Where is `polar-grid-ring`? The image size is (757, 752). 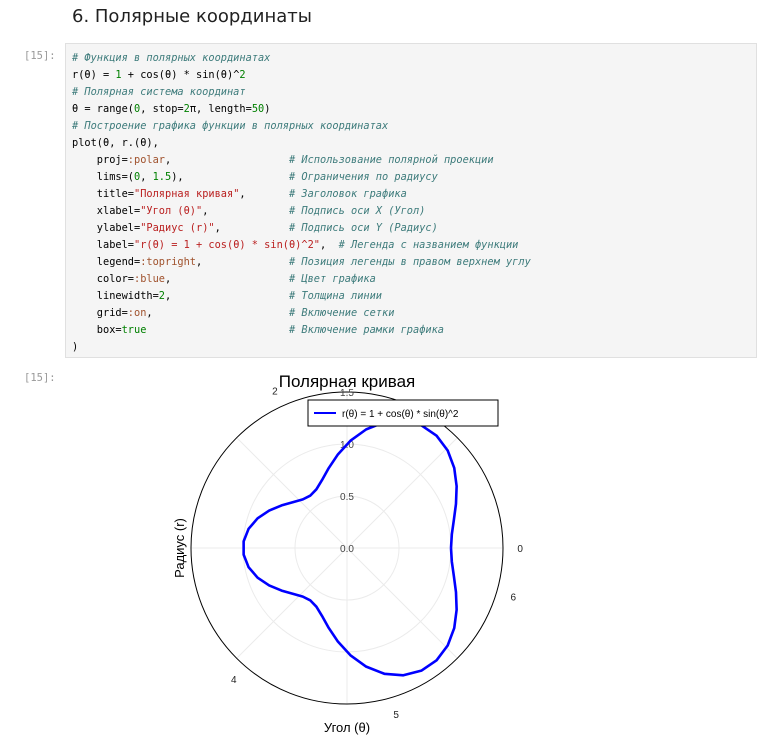
polar-grid-ring is located at coordinates (347, 548).